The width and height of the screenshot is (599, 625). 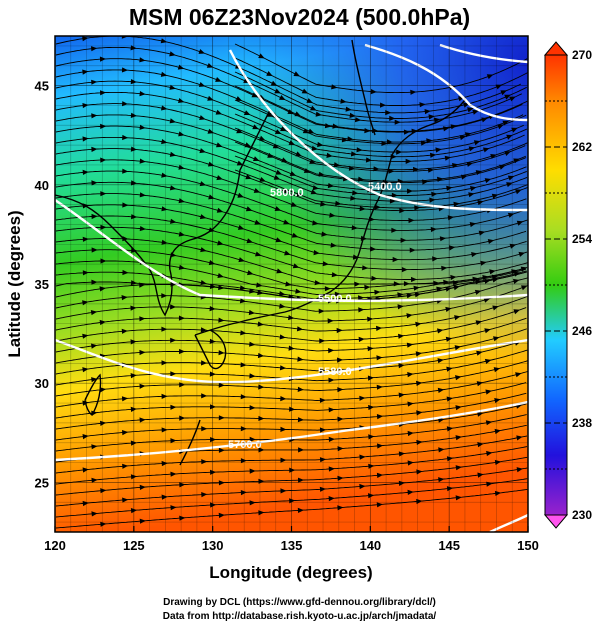 I want to click on x-tick-label: 140, so click(x=370, y=545).